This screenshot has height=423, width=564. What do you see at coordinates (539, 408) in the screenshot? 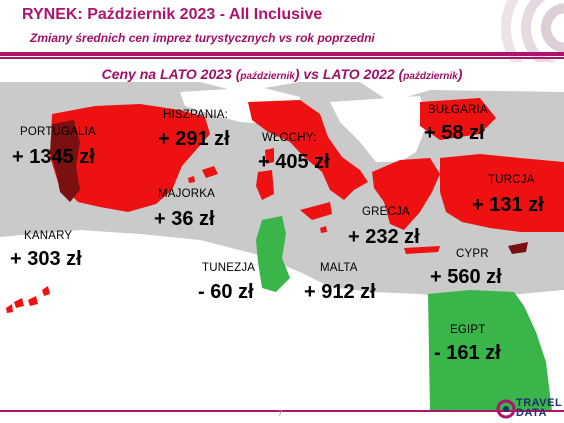
I see `logo-text: TRAVEL DATA` at bounding box center [539, 408].